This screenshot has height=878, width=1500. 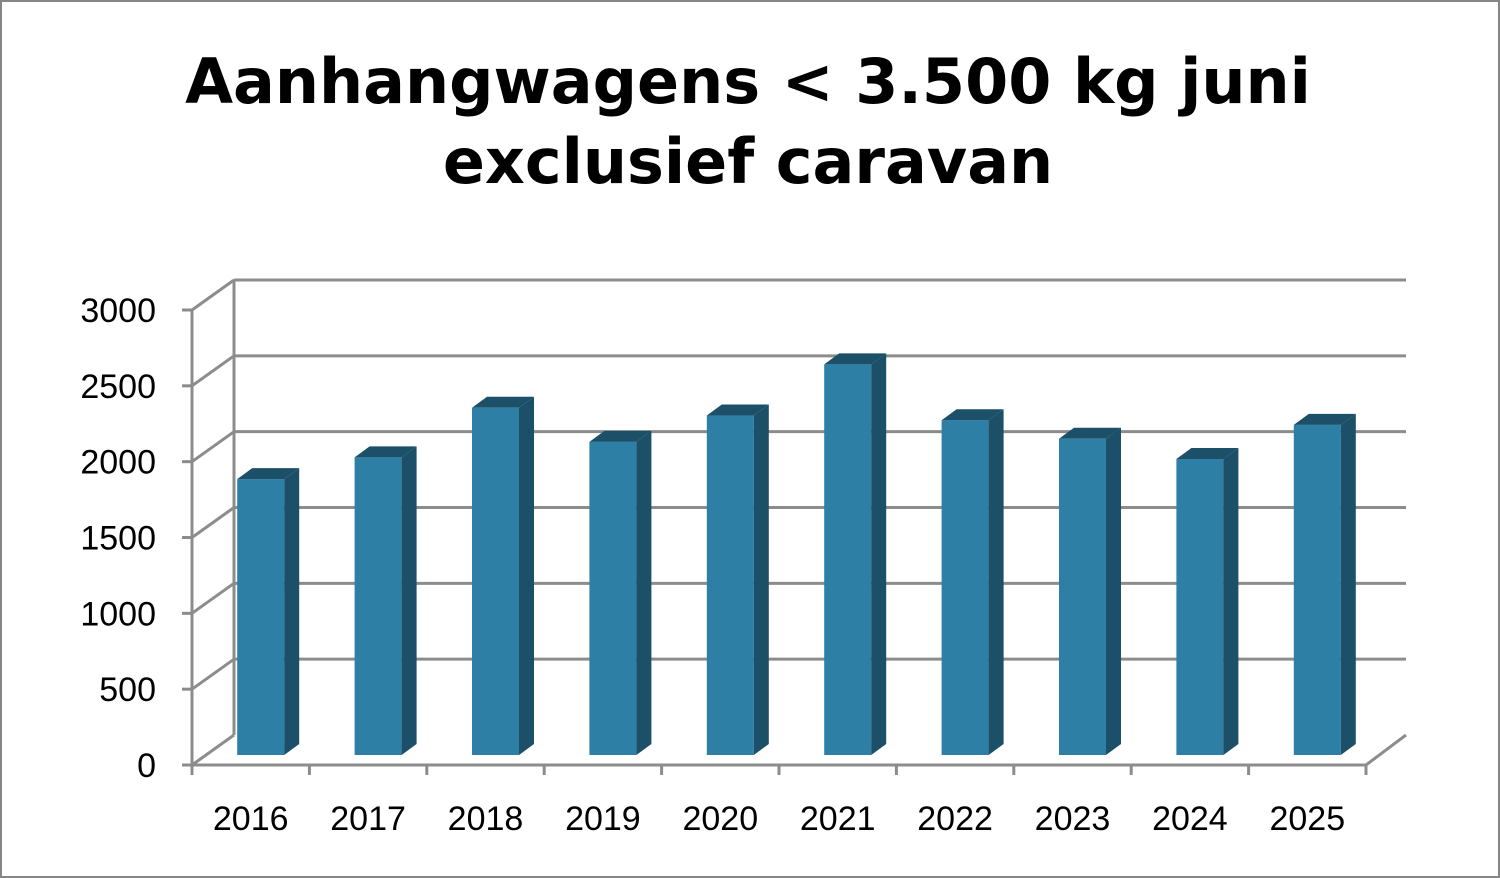 What do you see at coordinates (368, 819) in the screenshot?
I see `x-tick-label: 2017` at bounding box center [368, 819].